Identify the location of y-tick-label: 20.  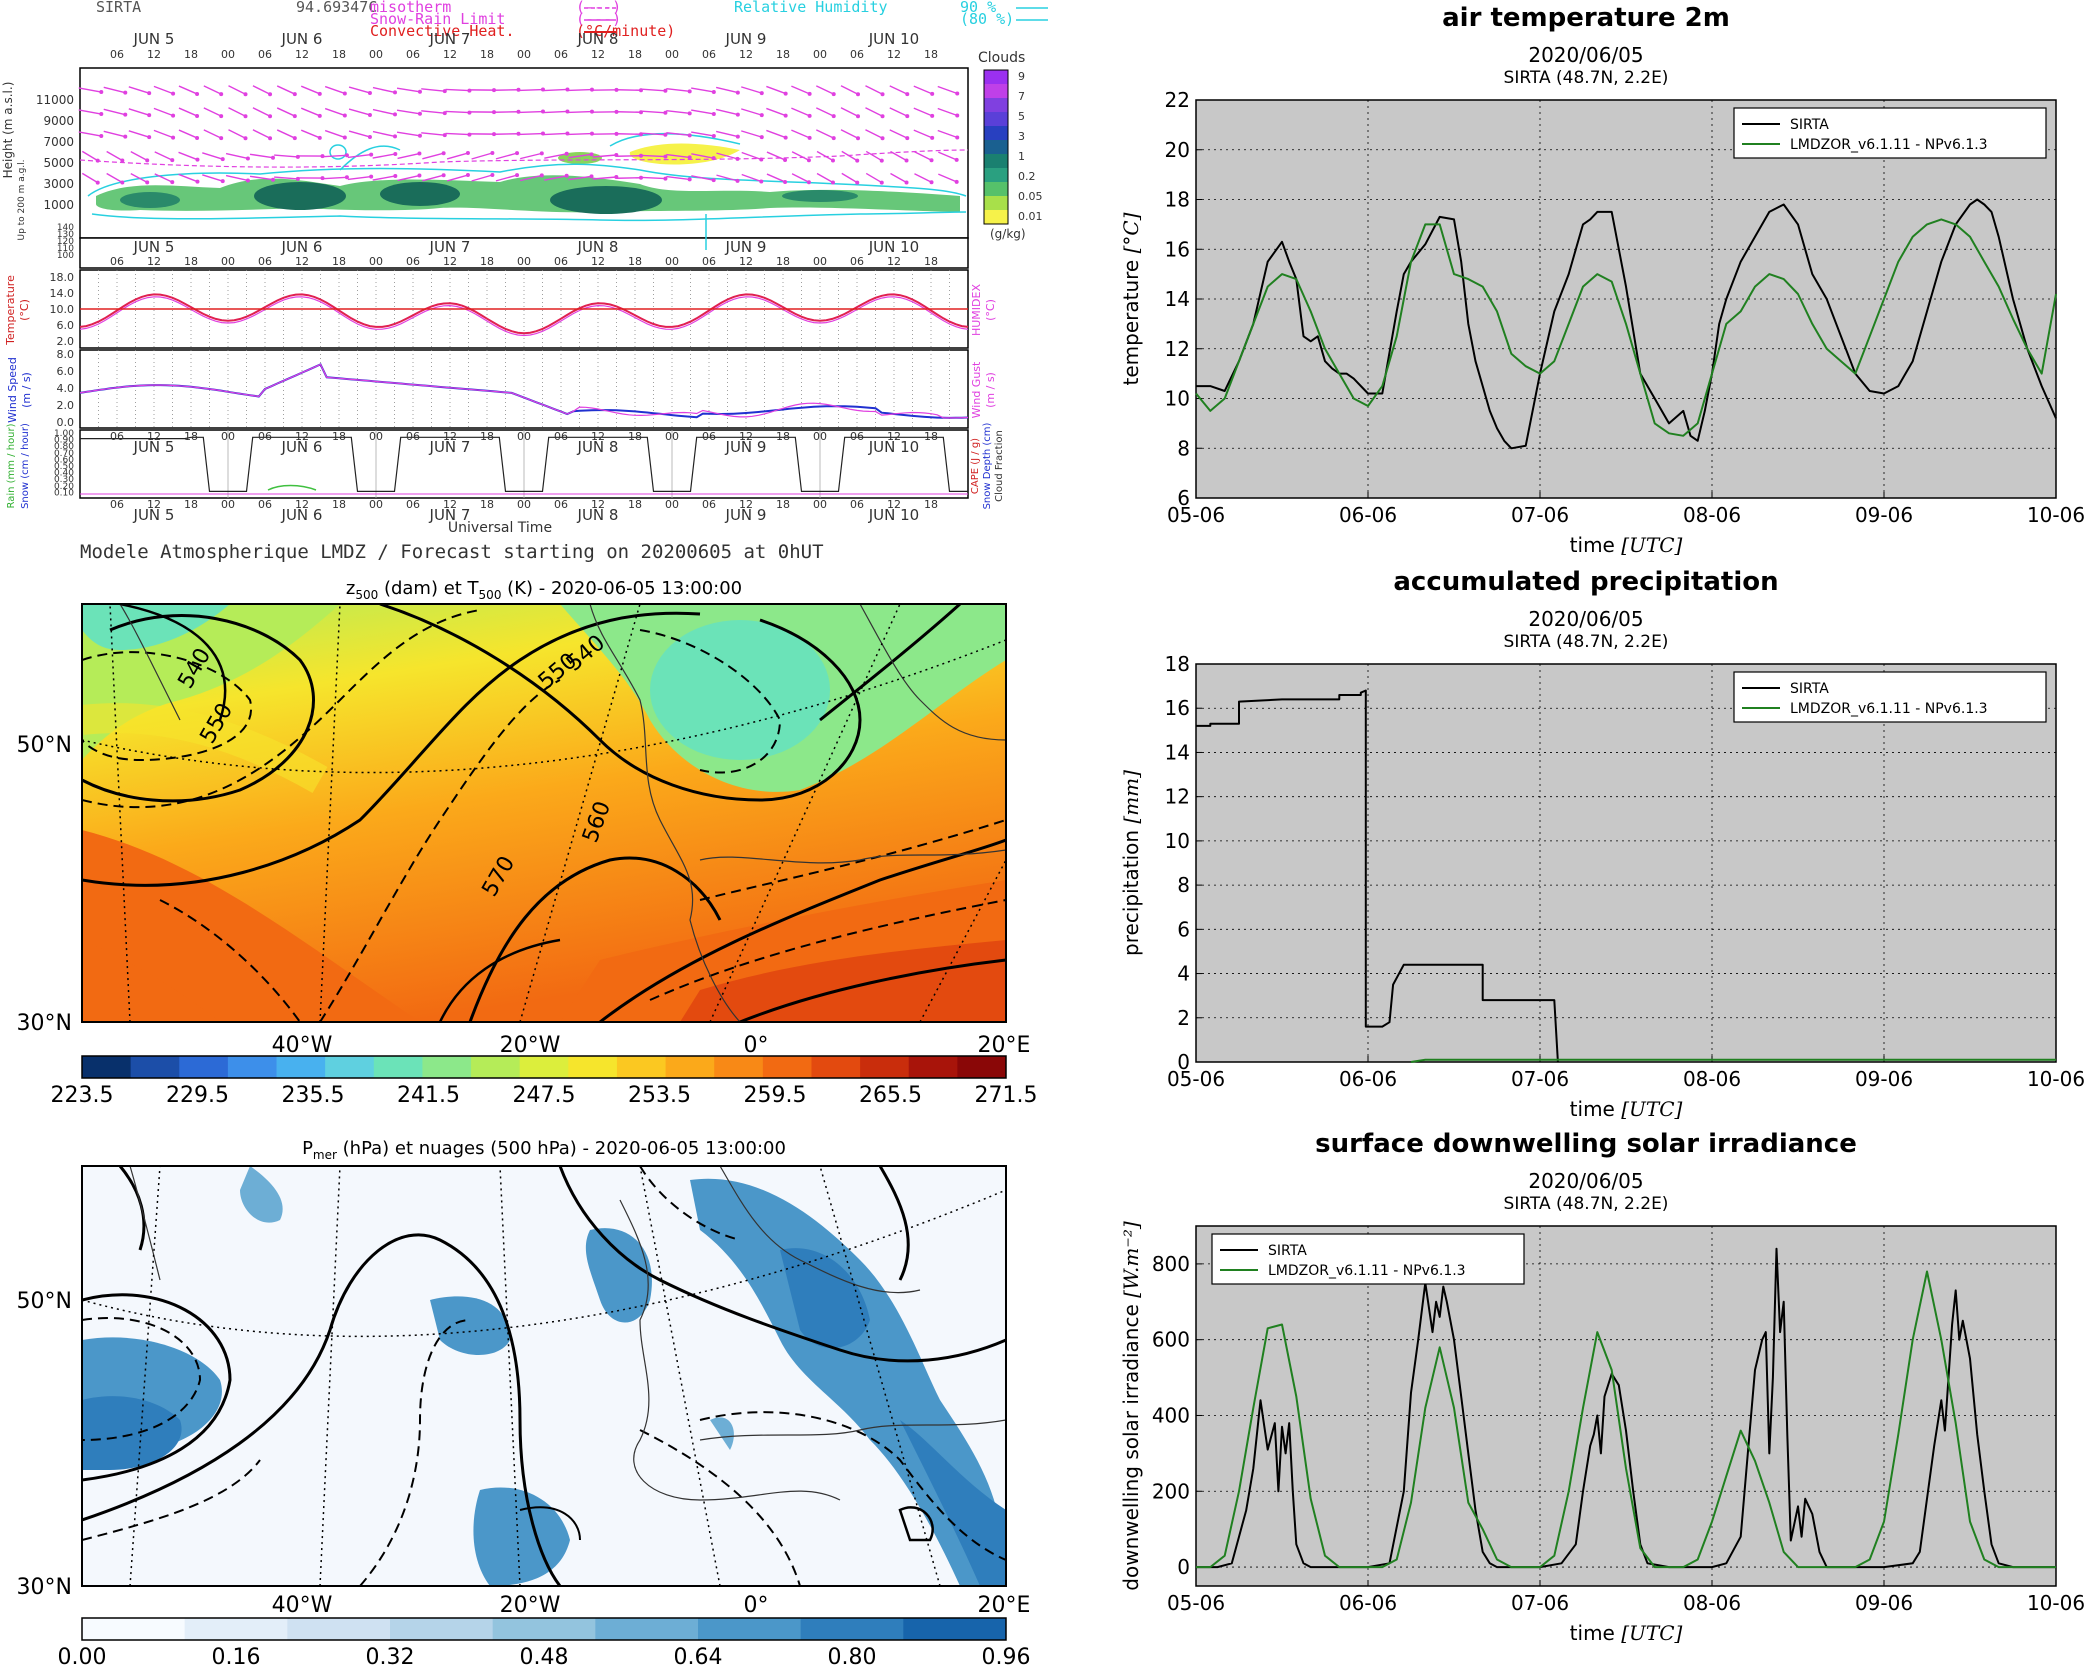
(1177, 150).